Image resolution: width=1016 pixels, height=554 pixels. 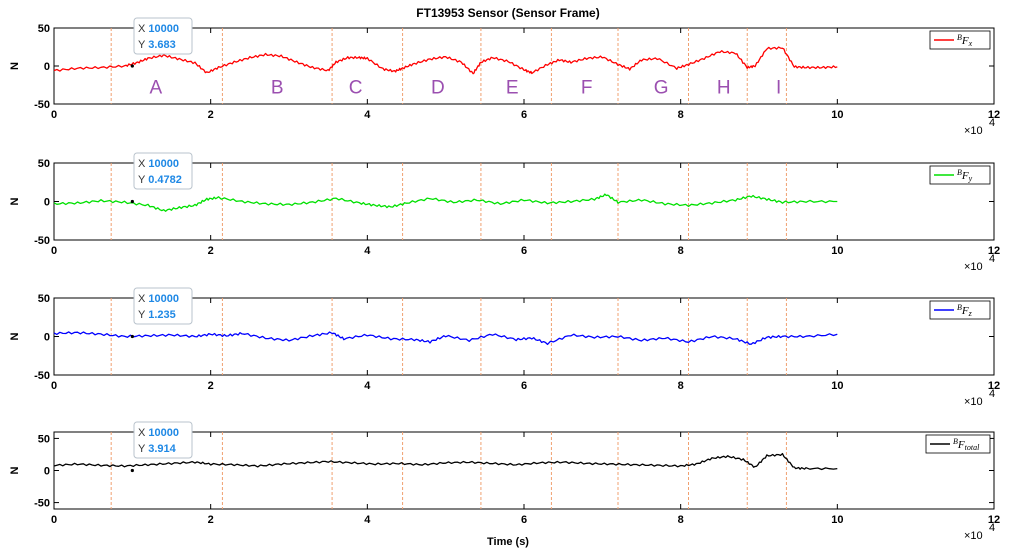 What do you see at coordinates (512, 87) in the screenshot?
I see `segment-label: E` at bounding box center [512, 87].